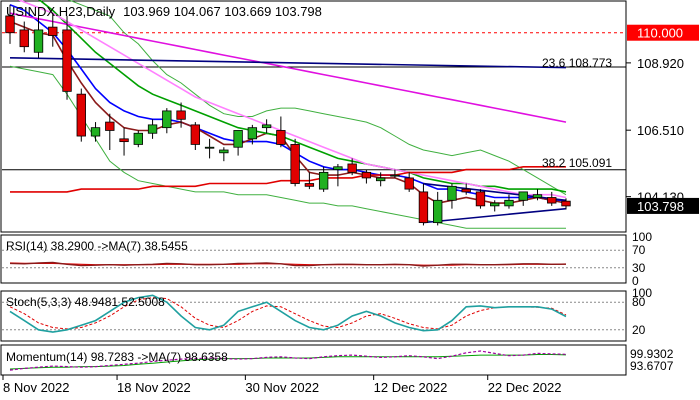 This screenshot has height=400, width=700. What do you see at coordinates (642, 237) in the screenshot?
I see `rsi-axis-label: 100` at bounding box center [642, 237].